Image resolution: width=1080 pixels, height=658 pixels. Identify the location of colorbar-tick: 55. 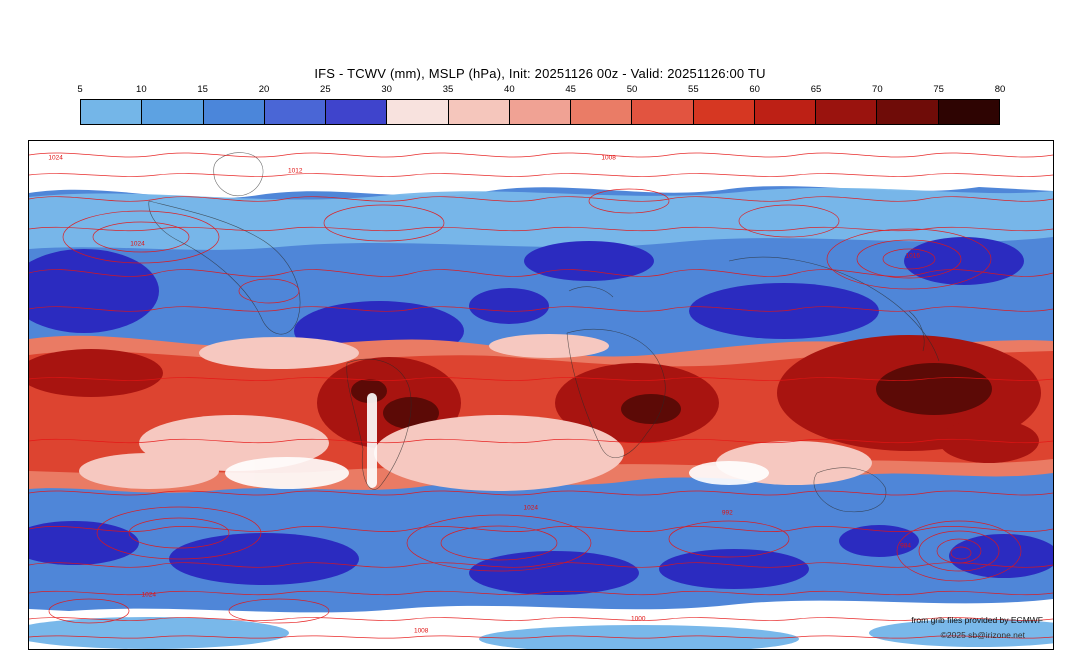
(693, 89).